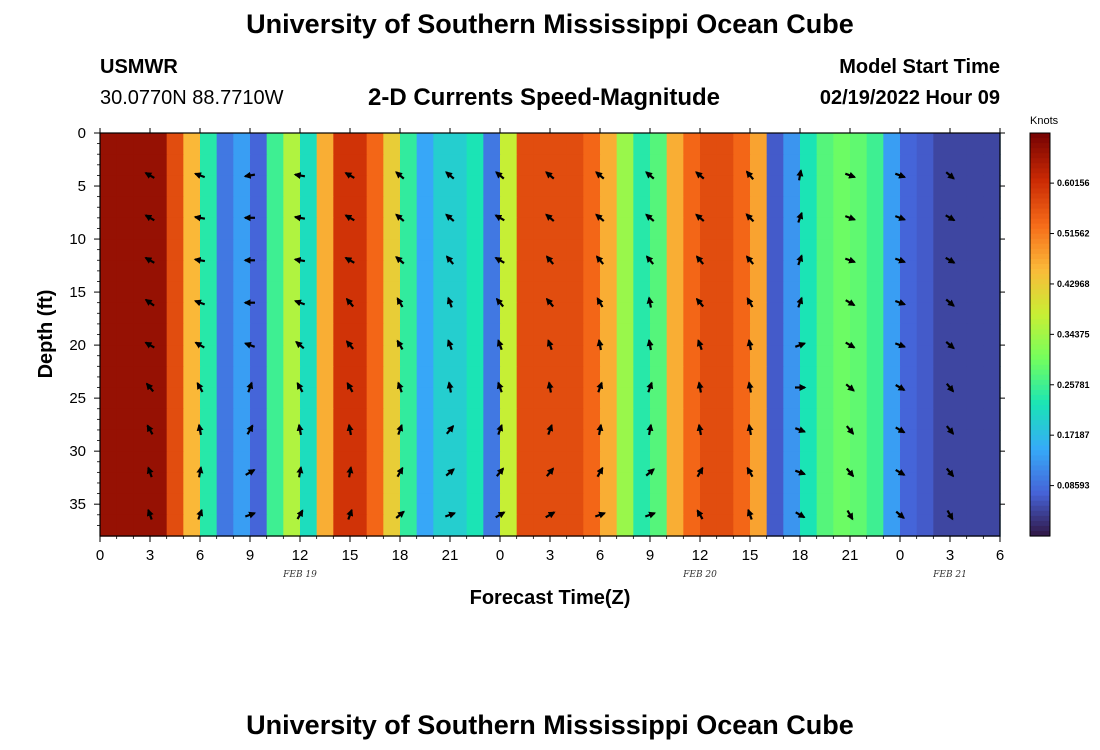 The height and width of the screenshot is (750, 1100). I want to click on colorbar-units: Knots, so click(1044, 121).